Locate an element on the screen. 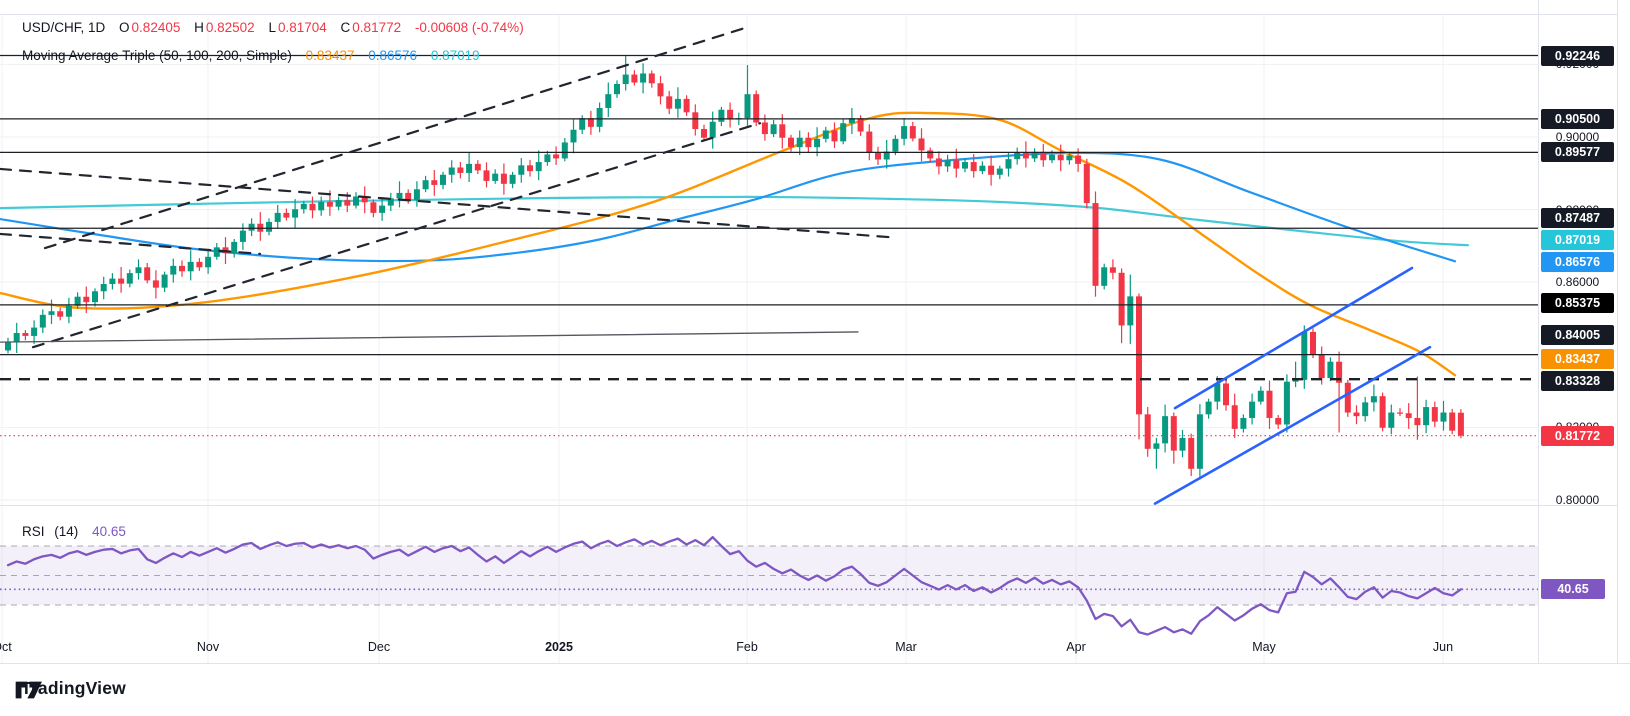  ma50-value: 0.83437 is located at coordinates (330, 55).